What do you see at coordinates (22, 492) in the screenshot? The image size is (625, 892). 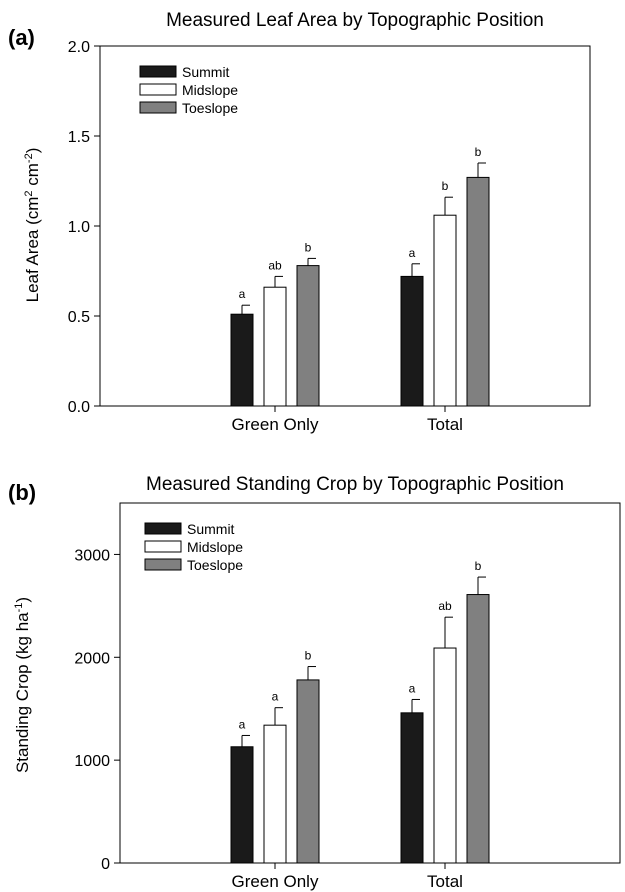 I see `panel-label-b: (b)` at bounding box center [22, 492].